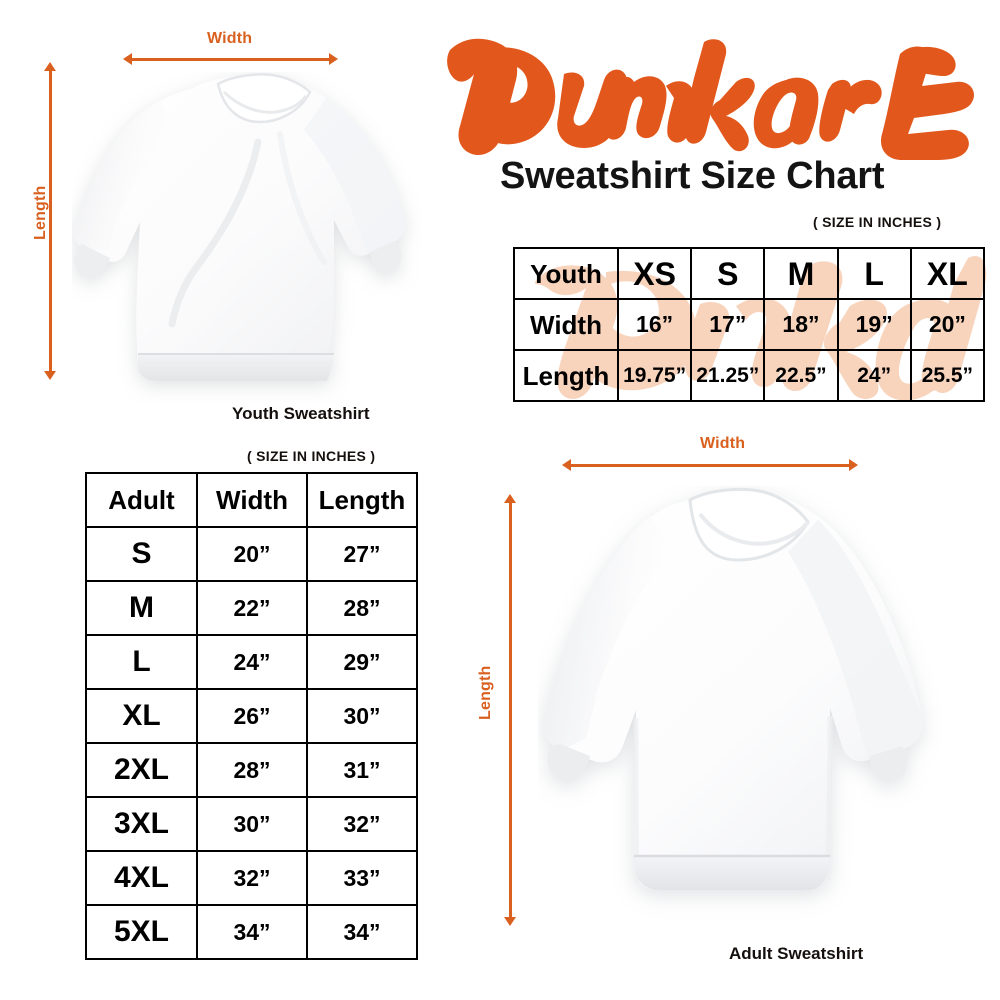 The height and width of the screenshot is (1000, 1000). What do you see at coordinates (141, 500) in the screenshot?
I see `adult-header-size: Adult` at bounding box center [141, 500].